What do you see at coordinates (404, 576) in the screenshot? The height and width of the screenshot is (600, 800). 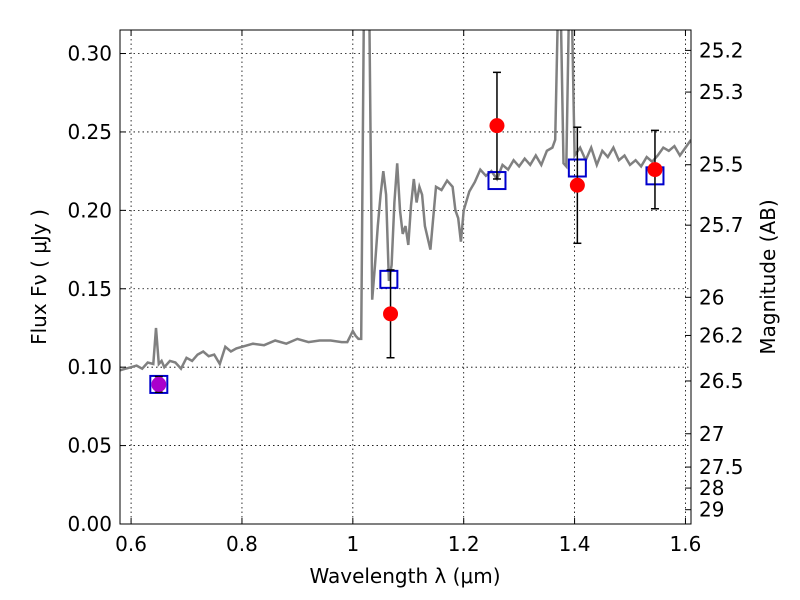 I see `x-axis-label: Wavelength λ (μm)` at bounding box center [404, 576].